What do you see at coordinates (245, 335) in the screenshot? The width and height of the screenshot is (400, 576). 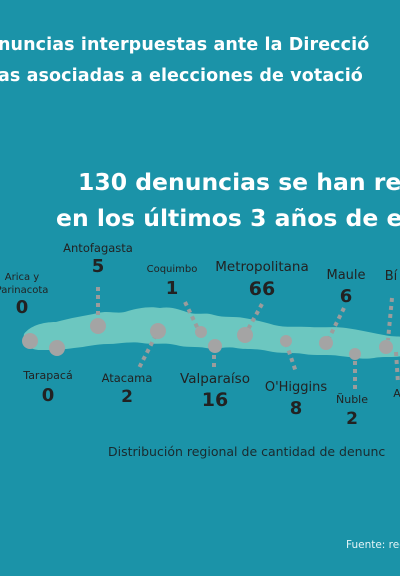 I see `marker-metropolitana` at bounding box center [245, 335].